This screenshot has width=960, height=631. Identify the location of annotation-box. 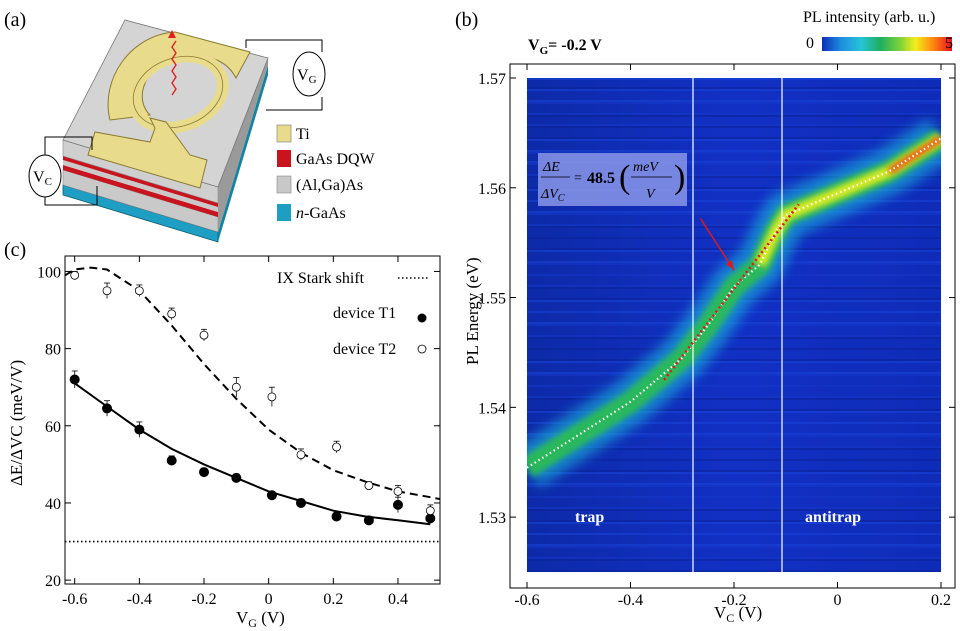
(612, 179).